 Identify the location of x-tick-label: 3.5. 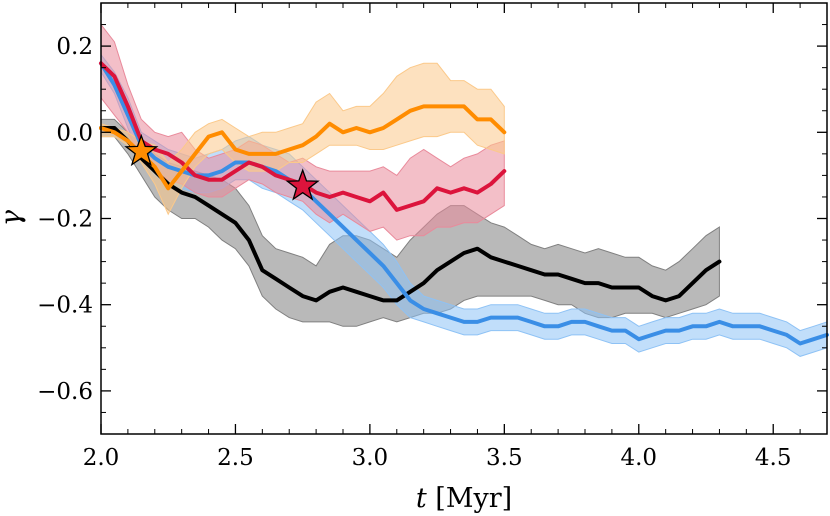
(504, 458).